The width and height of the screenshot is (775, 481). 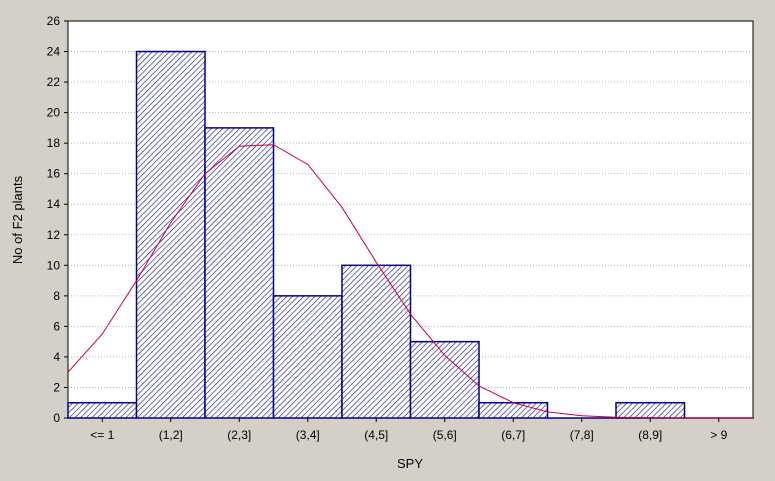 I want to click on y-tick-label: 0, so click(x=56, y=418).